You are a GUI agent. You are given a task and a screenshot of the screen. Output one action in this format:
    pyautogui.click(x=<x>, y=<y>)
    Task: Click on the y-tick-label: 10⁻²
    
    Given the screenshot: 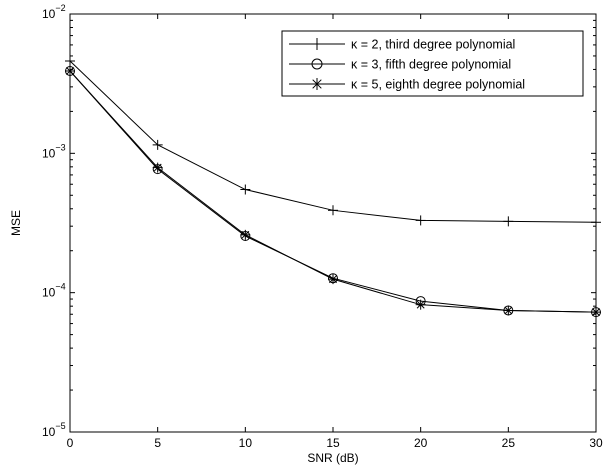 What is the action you would take?
    pyautogui.click(x=54, y=12)
    